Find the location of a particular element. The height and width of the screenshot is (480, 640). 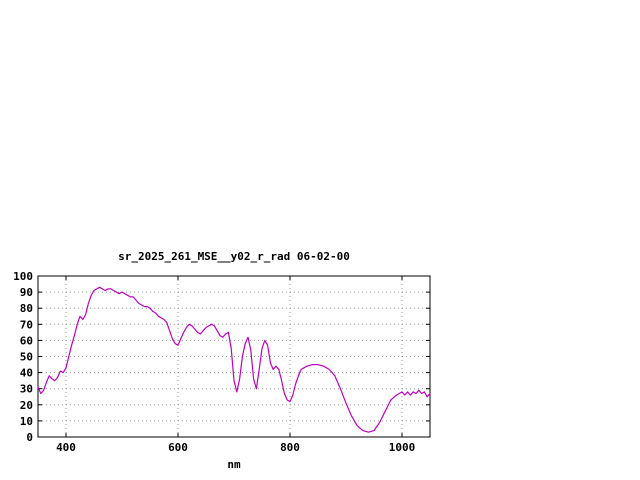

y-tick-label: 70 is located at coordinates (26, 324).